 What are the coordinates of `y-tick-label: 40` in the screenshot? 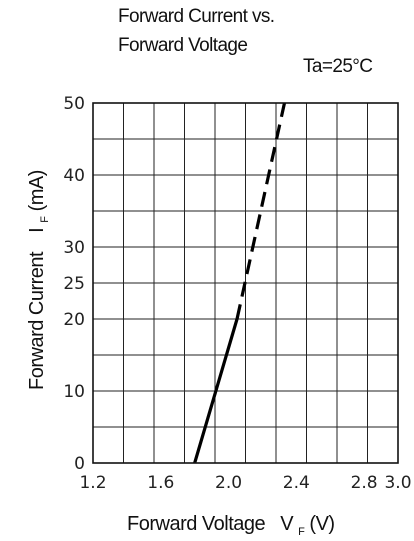 It's located at (74, 176).